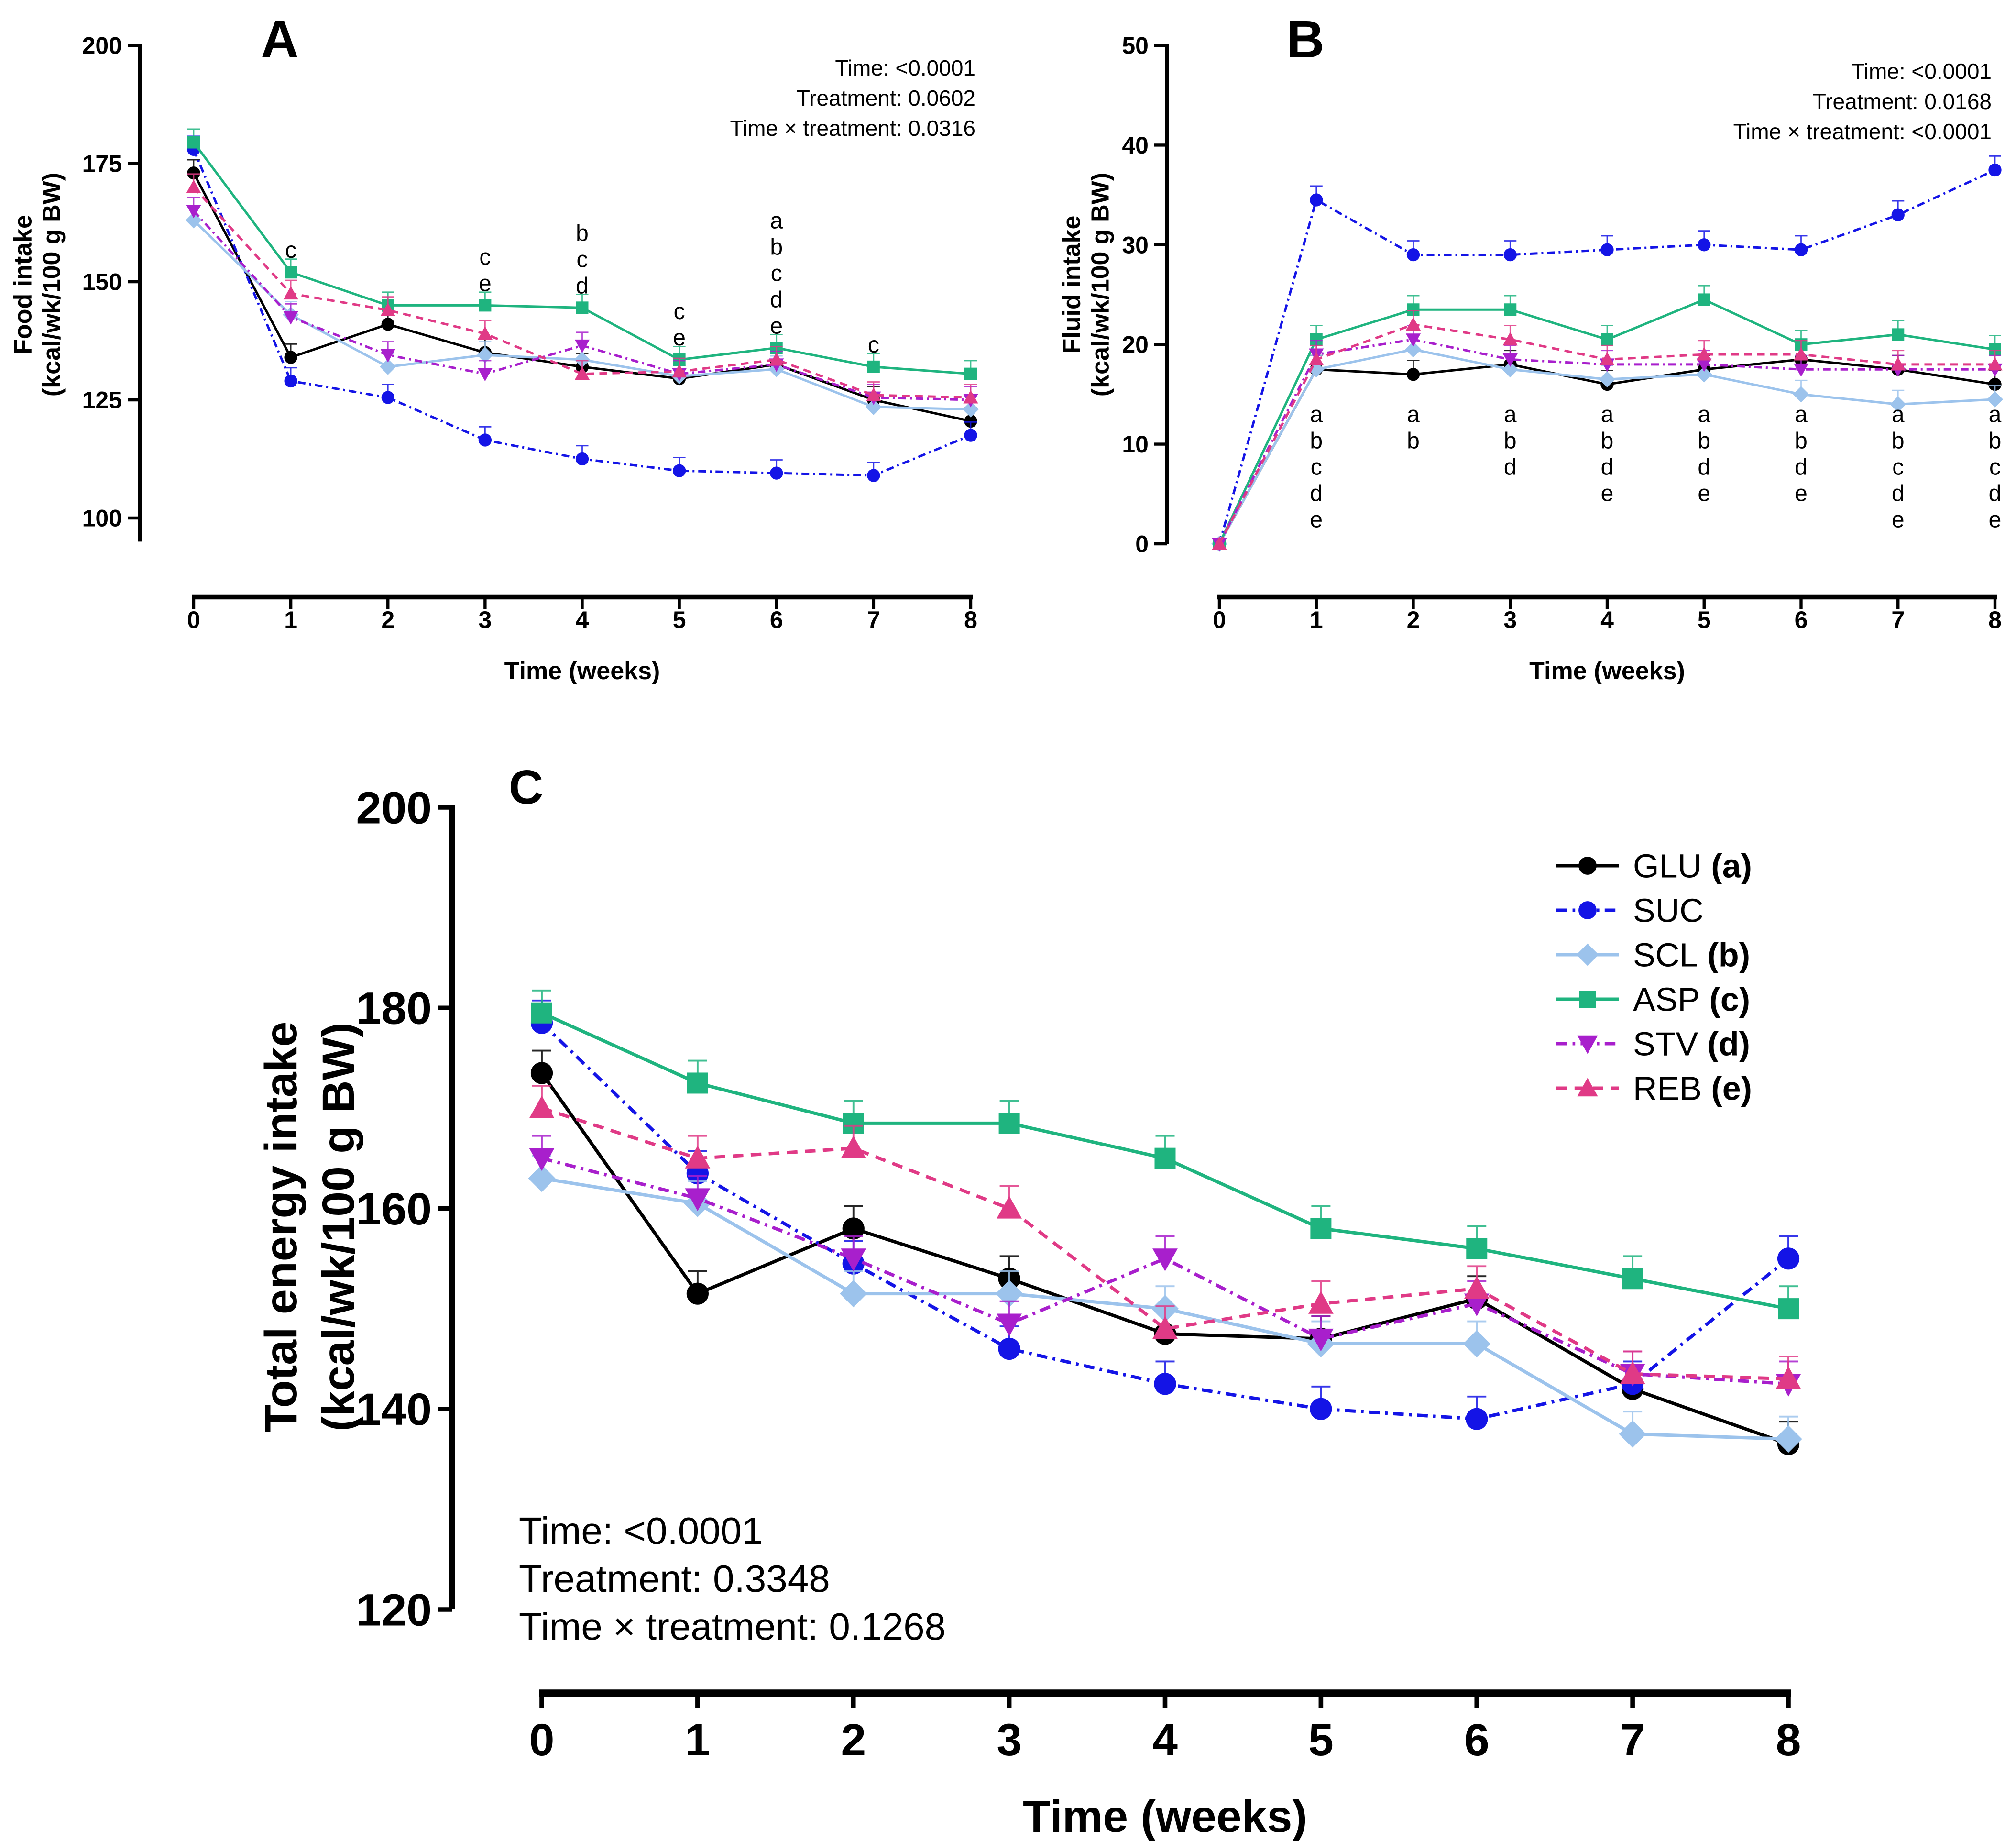  Describe the element at coordinates (1135, 245) in the screenshot. I see `y-tick-label: 30` at that location.